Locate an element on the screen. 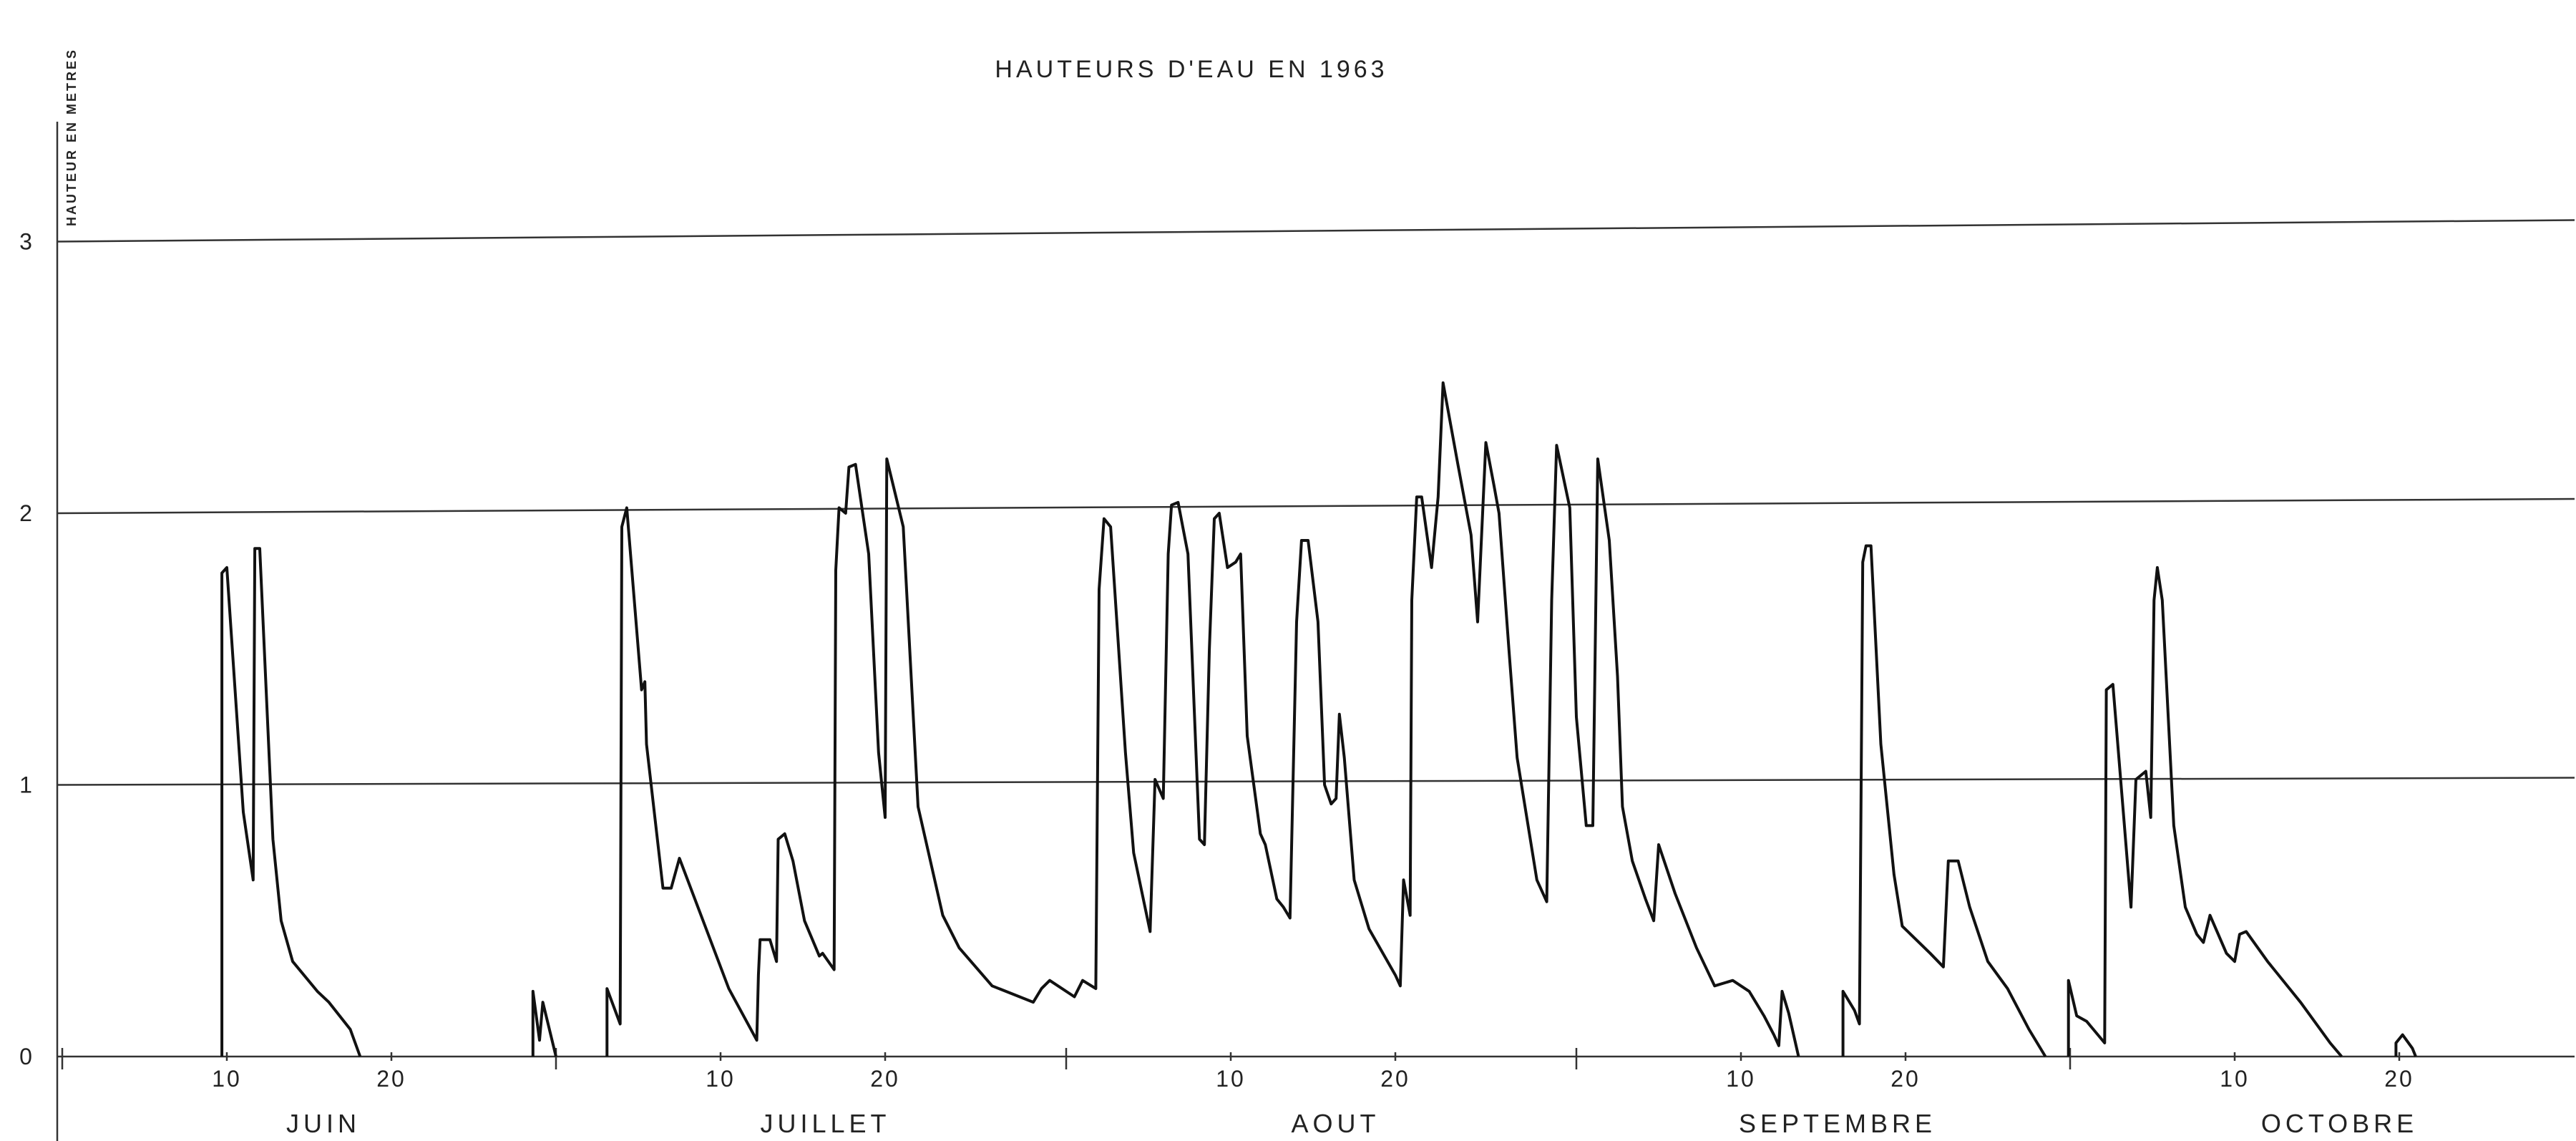 This screenshot has width=2576, height=1141. y-tick-label: 1 is located at coordinates (25, 785).